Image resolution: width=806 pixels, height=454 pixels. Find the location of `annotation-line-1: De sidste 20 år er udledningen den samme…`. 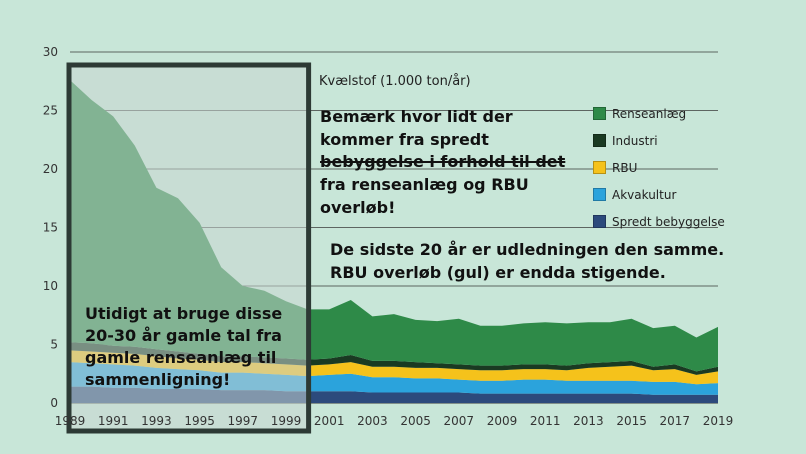

annotation-line-1: De sidste 20 år er udledningen den samme… is located at coordinates (527, 249).